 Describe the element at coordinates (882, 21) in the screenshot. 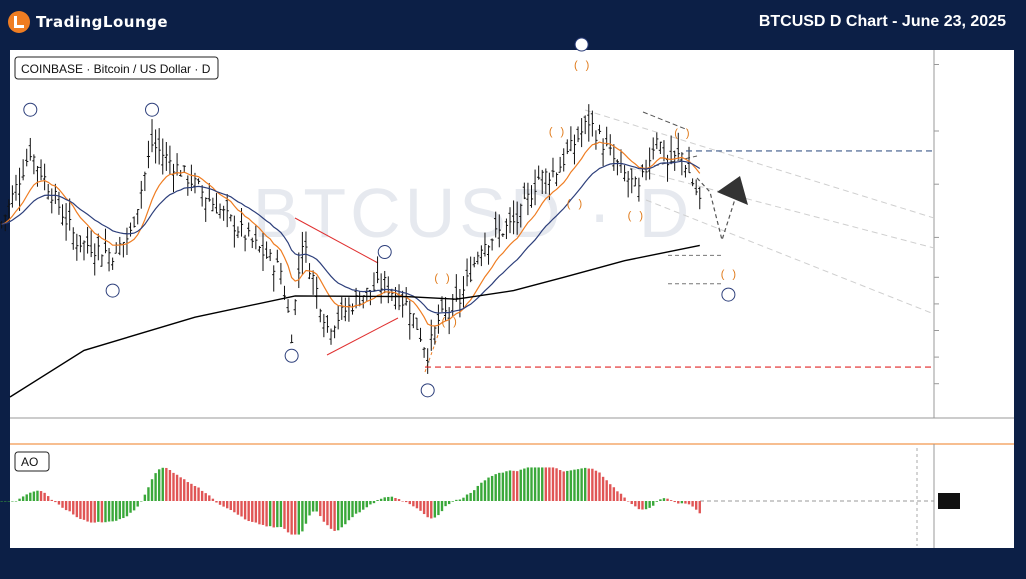

I see `chart-title: BTCUSD D Chart - June 23, 2025` at that location.